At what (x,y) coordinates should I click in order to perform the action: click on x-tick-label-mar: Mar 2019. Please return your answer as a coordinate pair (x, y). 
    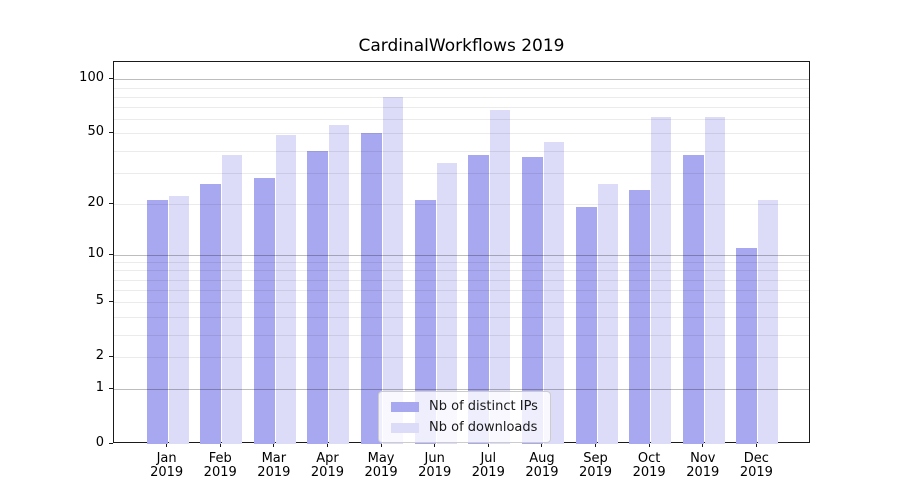
    Looking at the image, I should click on (274, 466).